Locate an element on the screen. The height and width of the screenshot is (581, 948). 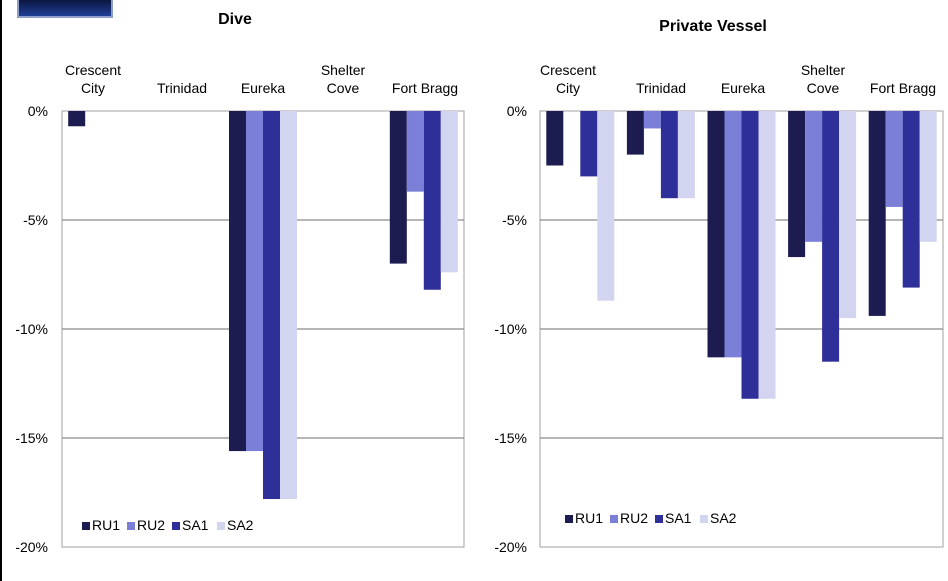
chart0-legend-label-sa2: SA2 is located at coordinates (240, 525).